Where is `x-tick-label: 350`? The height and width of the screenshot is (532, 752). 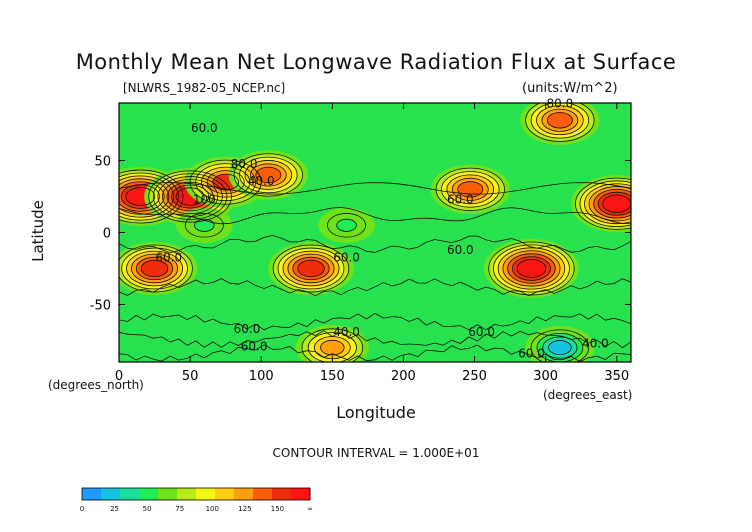
x-tick-label: 350 is located at coordinates (616, 376).